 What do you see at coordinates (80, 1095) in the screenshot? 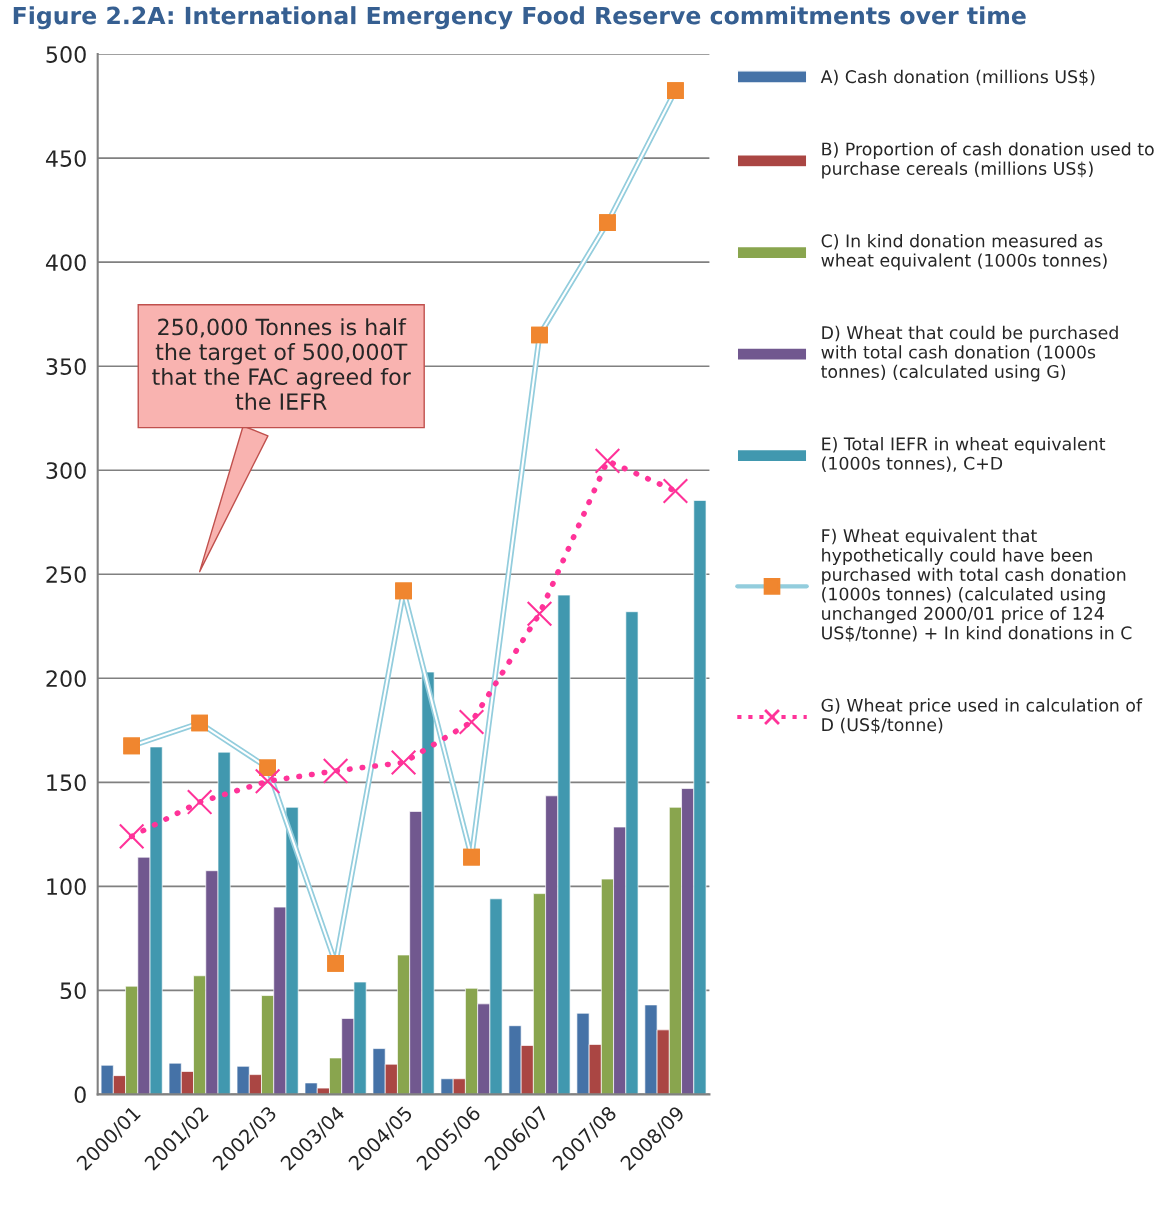
I see `y-tick-label: 0` at bounding box center [80, 1095].